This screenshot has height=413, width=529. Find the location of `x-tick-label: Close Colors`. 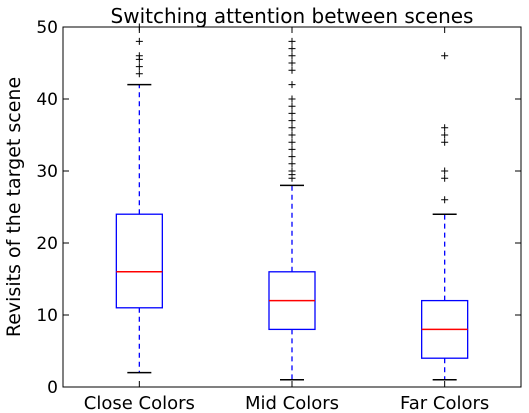

x-tick-label: Close Colors is located at coordinates (139, 403).